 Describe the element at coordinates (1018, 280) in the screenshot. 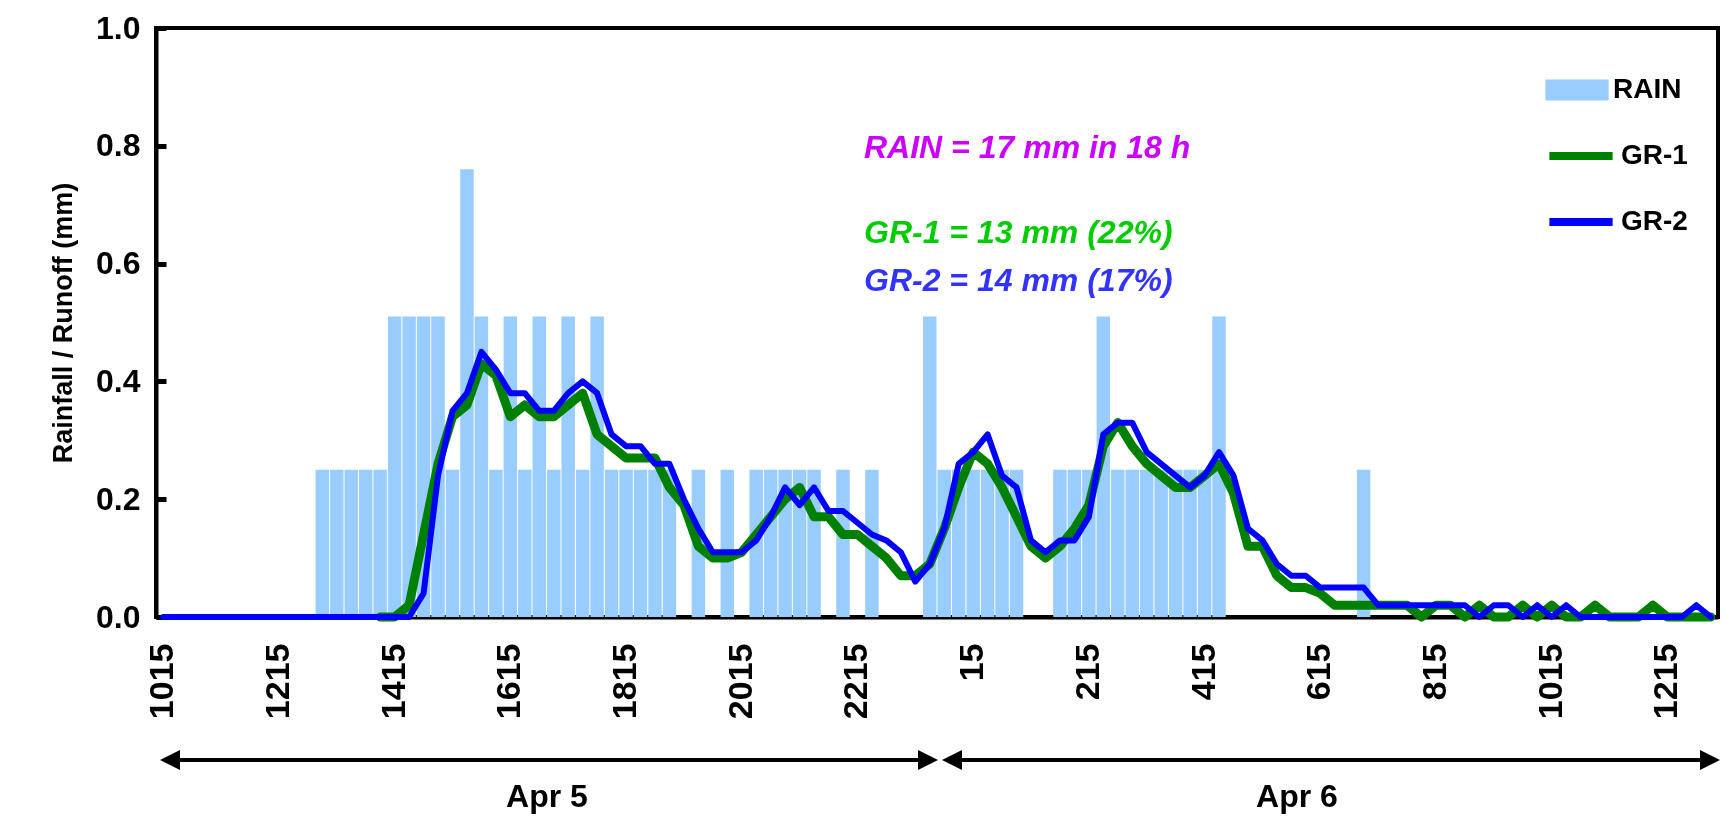

I see `annotation: GR-2 = 14 mm (17%)` at that location.